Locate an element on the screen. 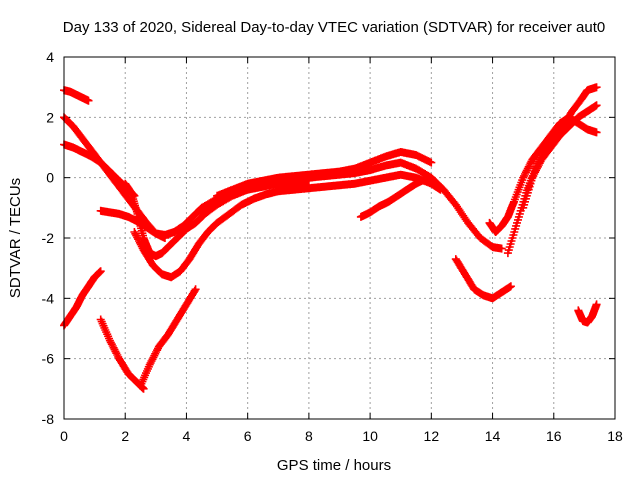 The image size is (640, 480). x-tick-label: 10 is located at coordinates (370, 436).